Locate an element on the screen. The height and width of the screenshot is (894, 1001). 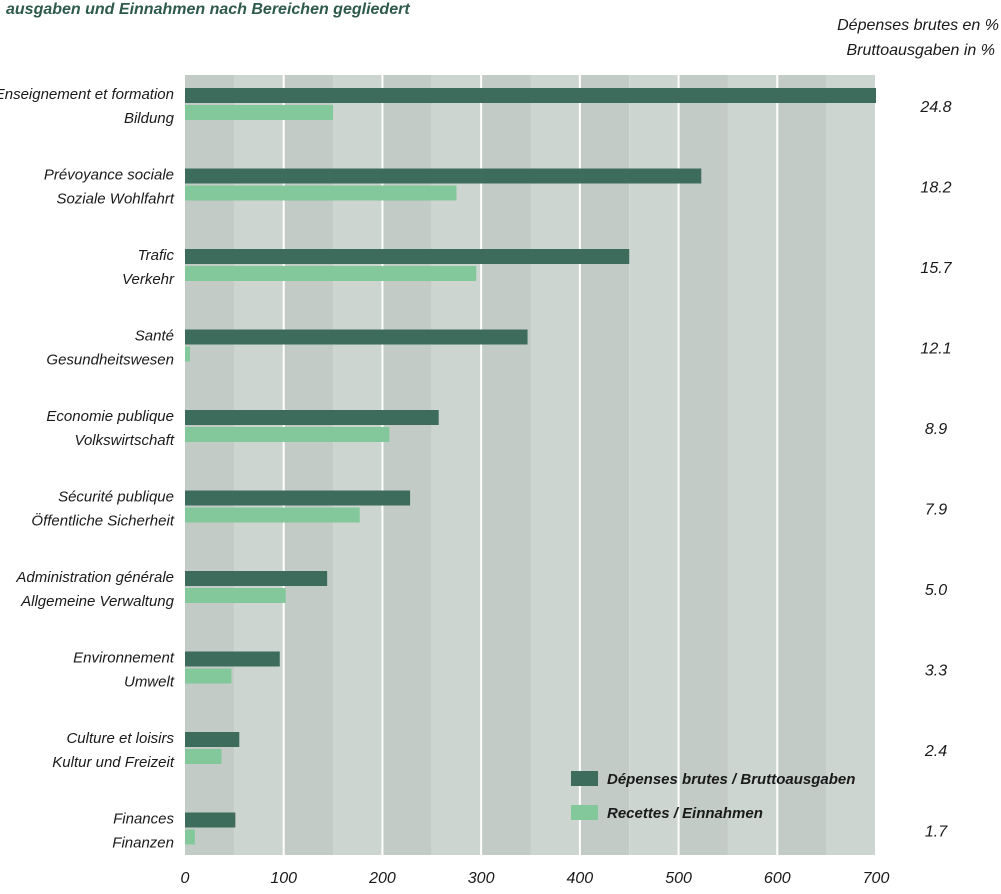
category-label-de: Verkehr is located at coordinates (148, 279).